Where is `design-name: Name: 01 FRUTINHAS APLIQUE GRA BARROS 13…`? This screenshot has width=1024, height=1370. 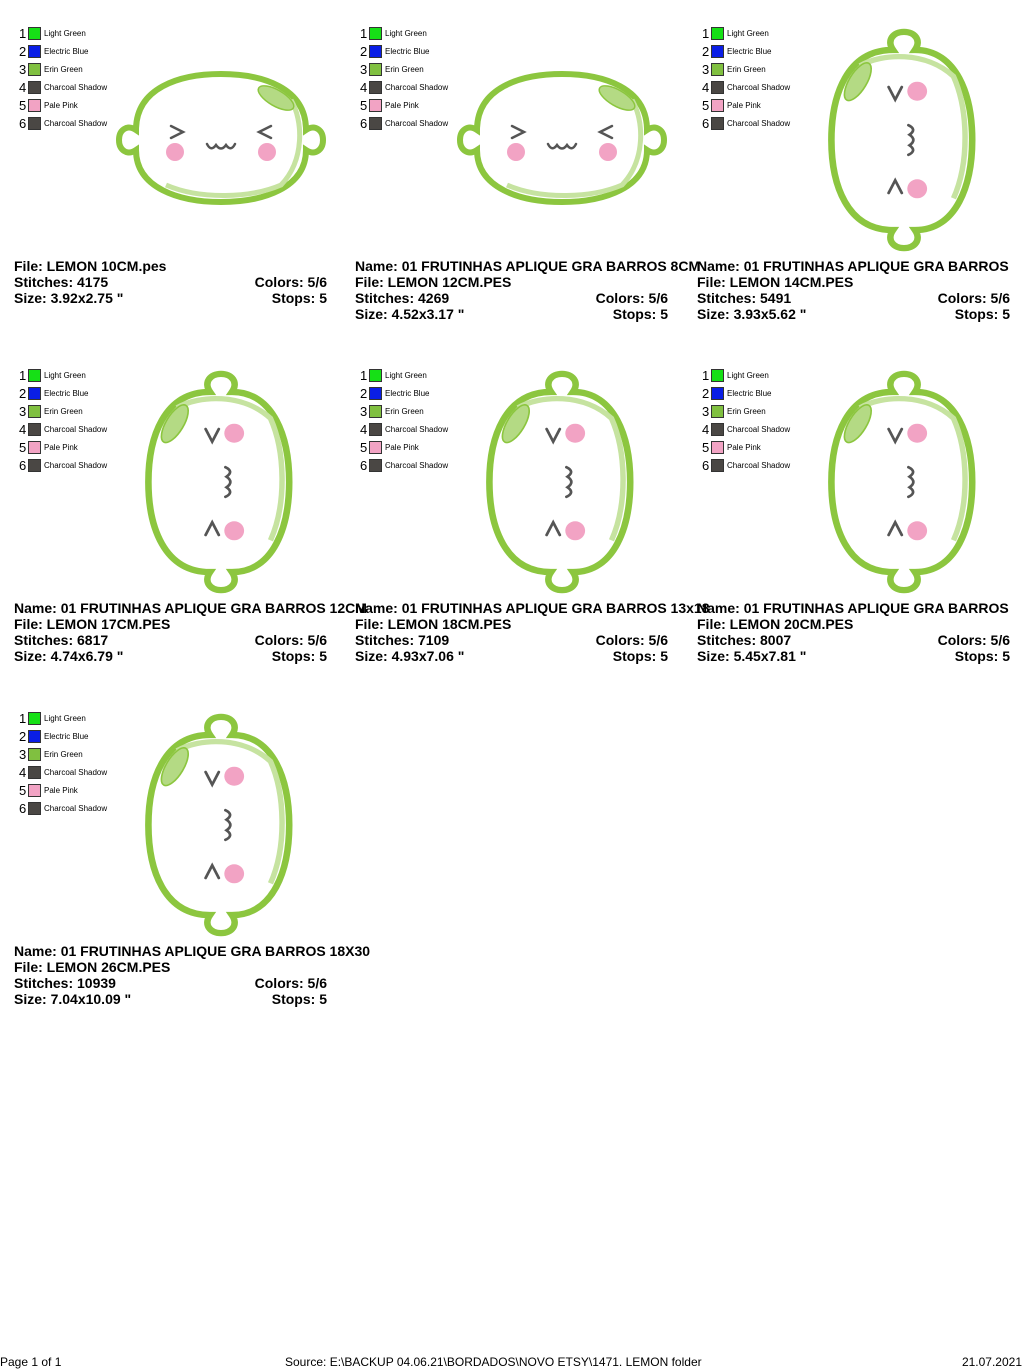 design-name: Name: 01 FRUTINHAS APLIQUE GRA BARROS 13… is located at coordinates (532, 608).